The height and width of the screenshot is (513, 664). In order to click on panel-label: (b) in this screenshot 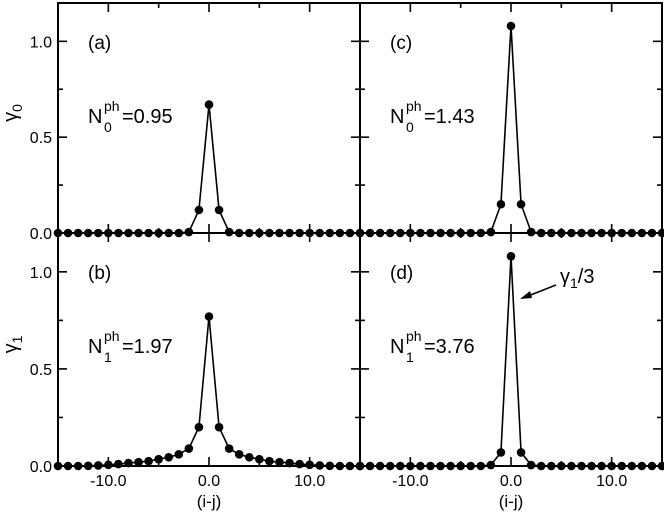, I will do `click(99, 273)`.